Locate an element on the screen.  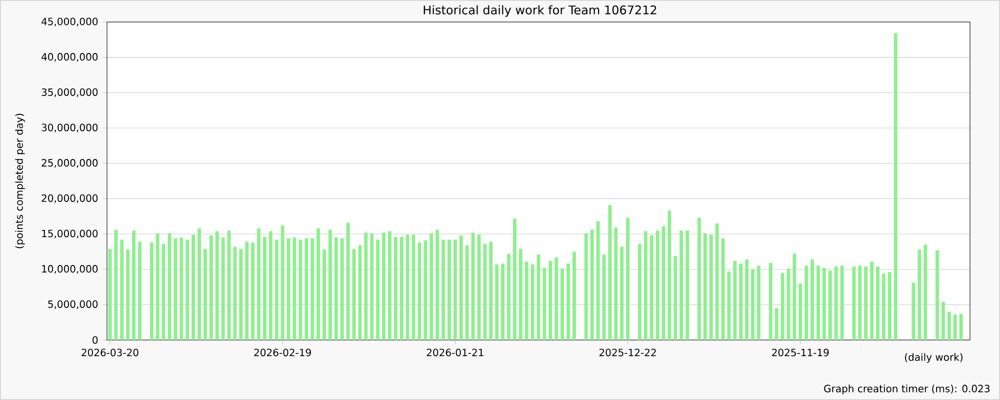
y-tick-label: 30,000,000 is located at coordinates (70, 128).